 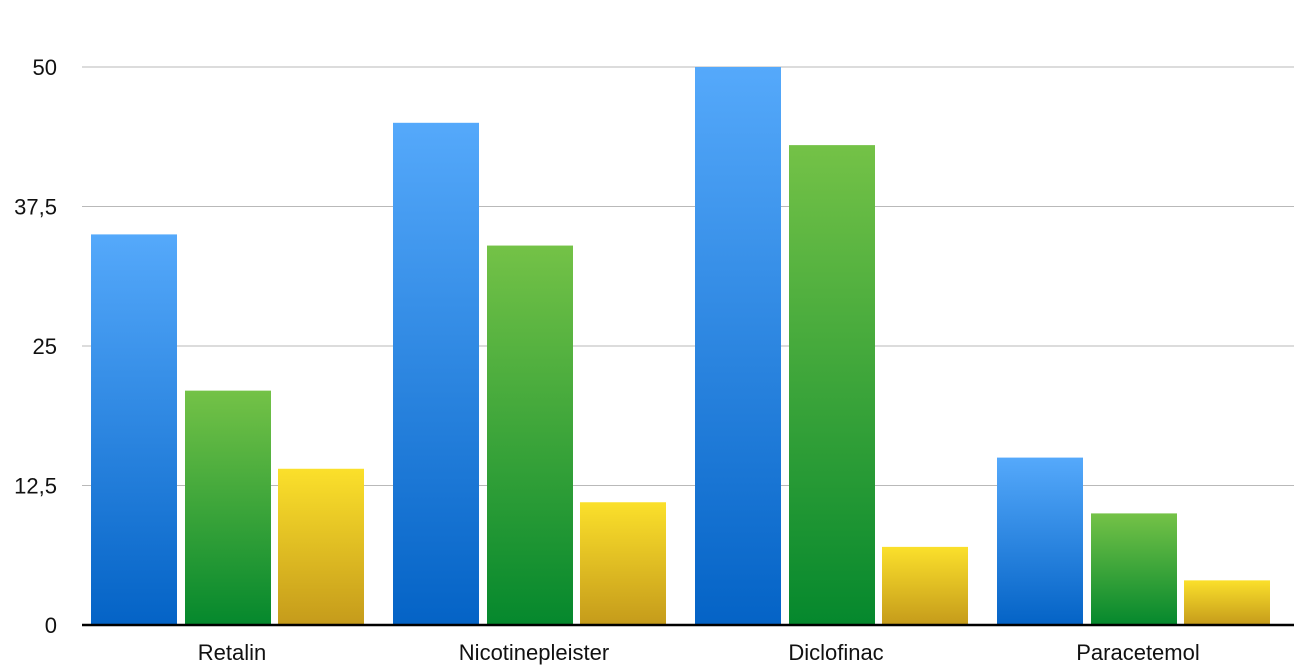 What do you see at coordinates (534, 652) in the screenshot?
I see `x-tick-label: Nicotinepleister` at bounding box center [534, 652].